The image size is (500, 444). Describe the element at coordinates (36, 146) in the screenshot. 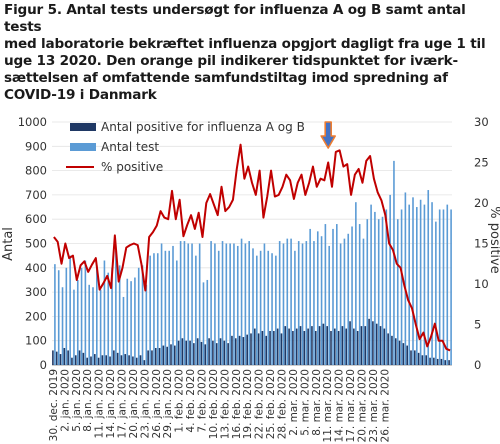

I see `y-tick-label: 900` at that location.